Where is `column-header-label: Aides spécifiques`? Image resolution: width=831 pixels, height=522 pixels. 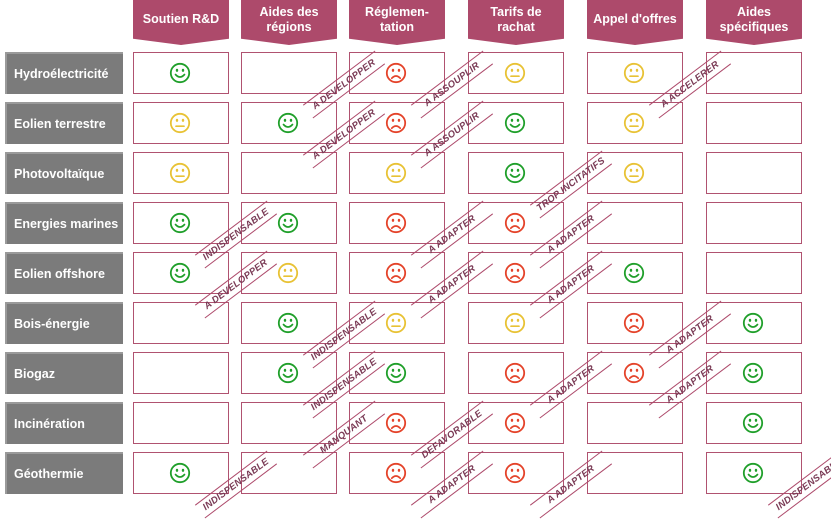 column-header-label: Aides spécifiques is located at coordinates (754, 19).